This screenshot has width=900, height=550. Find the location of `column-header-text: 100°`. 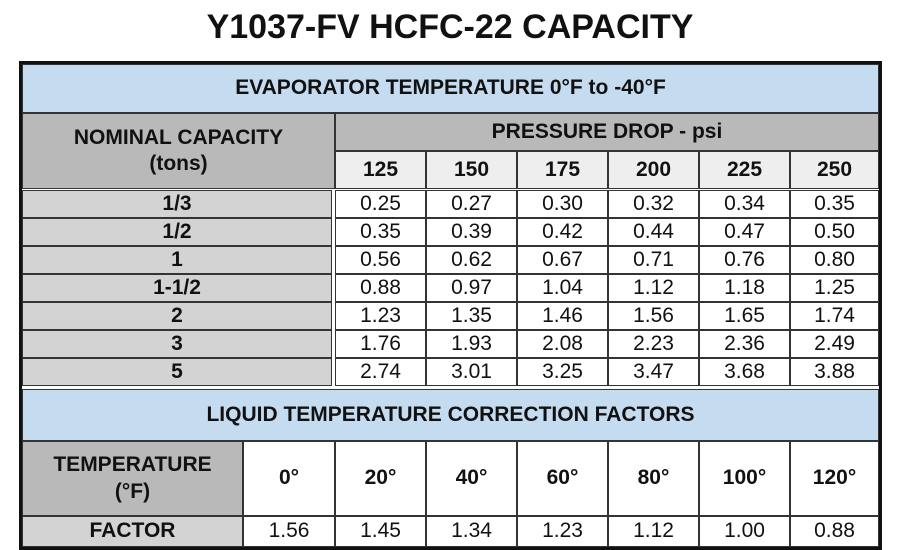

column-header-text: 100° is located at coordinates (744, 478).